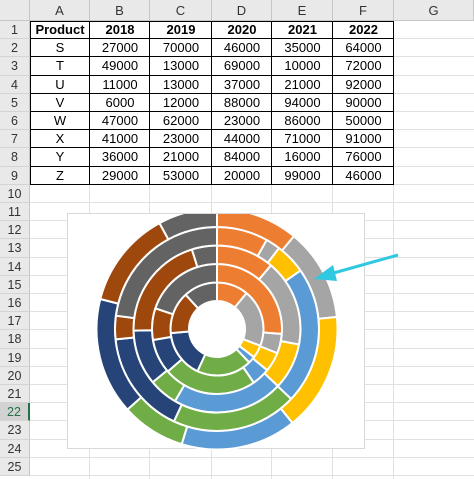  I want to click on table-cell: X, so click(60, 139).